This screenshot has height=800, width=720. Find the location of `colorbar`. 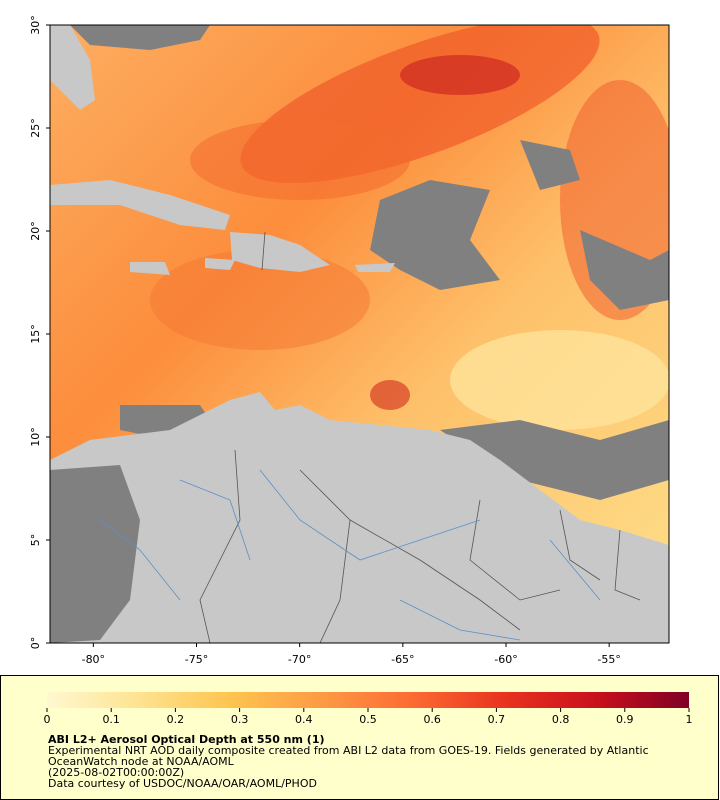

colorbar is located at coordinates (368, 700).